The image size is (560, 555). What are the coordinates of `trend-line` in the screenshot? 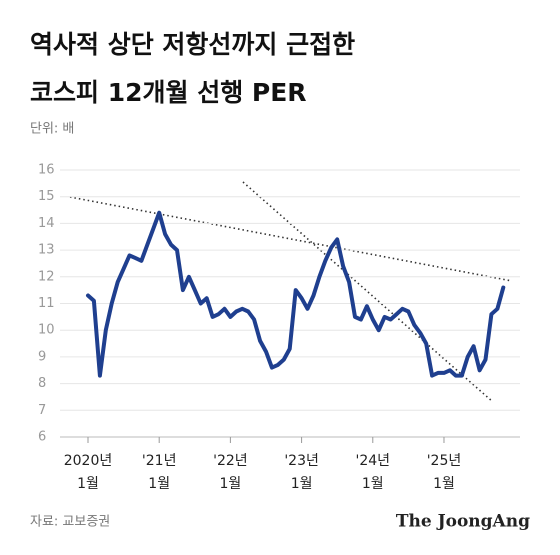 It's located at (291, 239).